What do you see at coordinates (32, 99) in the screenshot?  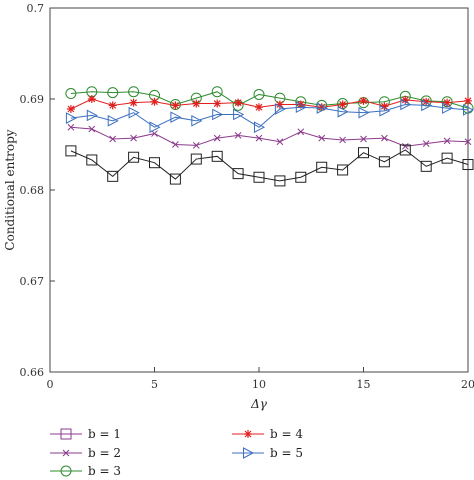 I see `y-tick-label: 0.69` at bounding box center [32, 99].